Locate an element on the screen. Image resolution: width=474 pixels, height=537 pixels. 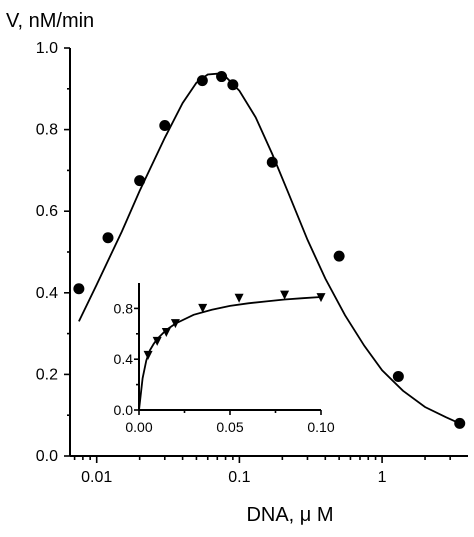
inset-x-tick-label: 0.00 is located at coordinates (138, 427).